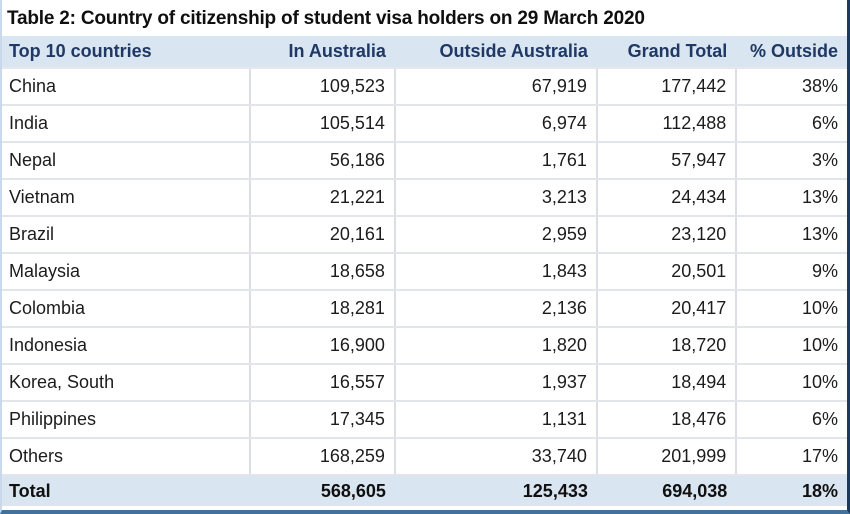 The image size is (850, 514). What do you see at coordinates (791, 87) in the screenshot?
I see `pct-outside-cell: 38%` at bounding box center [791, 87].